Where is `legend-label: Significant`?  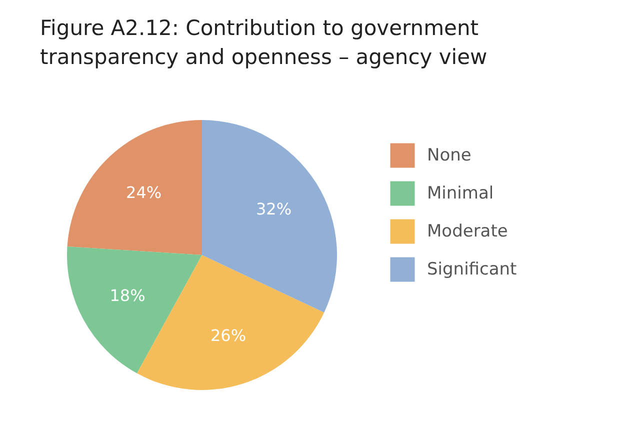
legend-label: Significant is located at coordinates (472, 270).